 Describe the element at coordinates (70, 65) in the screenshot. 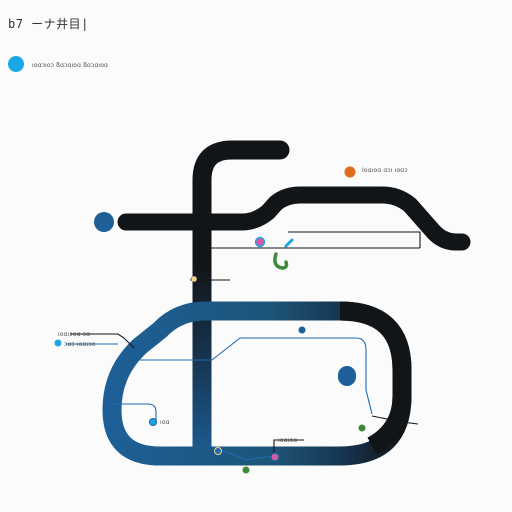

I see `legend-label: ıoɑɔıoɔ ßɑɔɑıoɑ ßɑɔɑıoɑ` at that location.